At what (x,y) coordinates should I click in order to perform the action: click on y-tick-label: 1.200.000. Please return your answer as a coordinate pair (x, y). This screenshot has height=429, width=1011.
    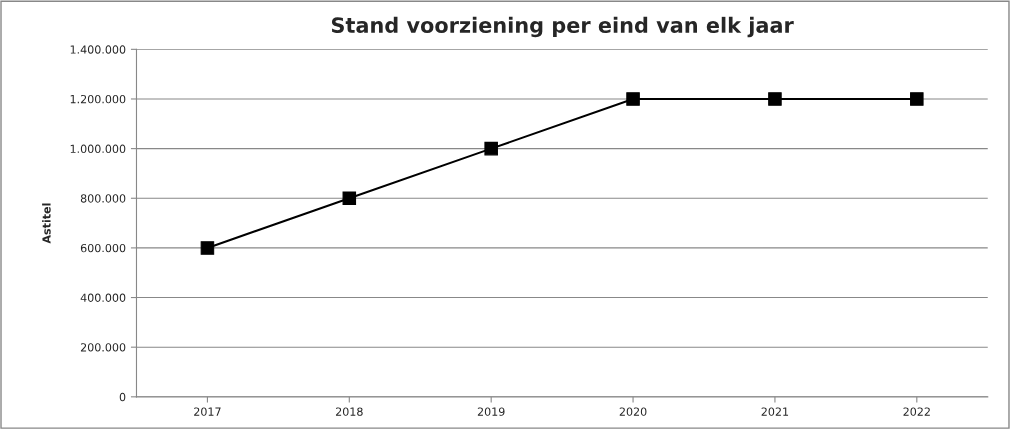
    Looking at the image, I should click on (98, 99).